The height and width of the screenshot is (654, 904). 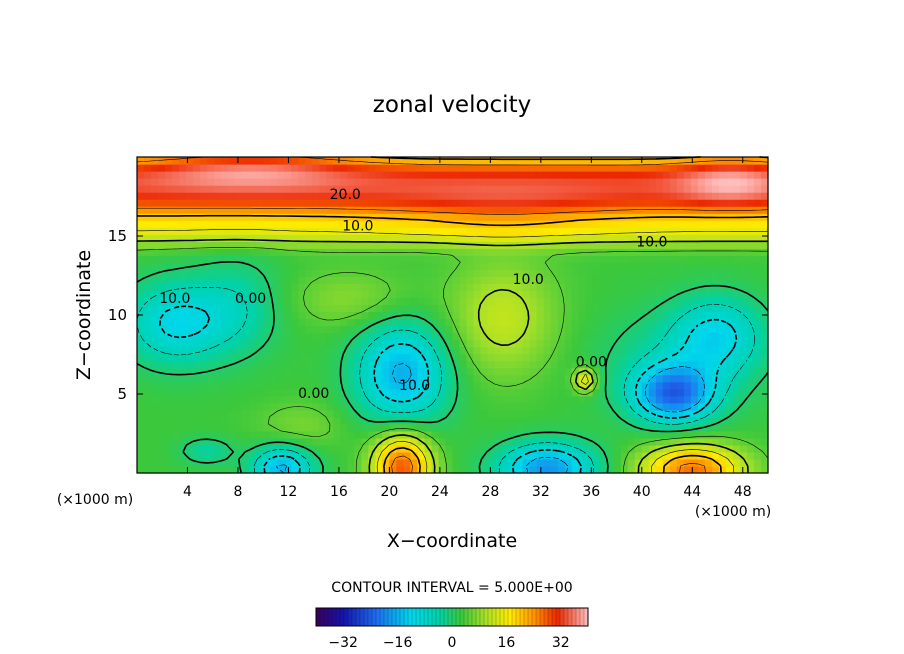 What do you see at coordinates (406, 617) in the screenshot?
I see `colorbar-swatch` at bounding box center [406, 617].